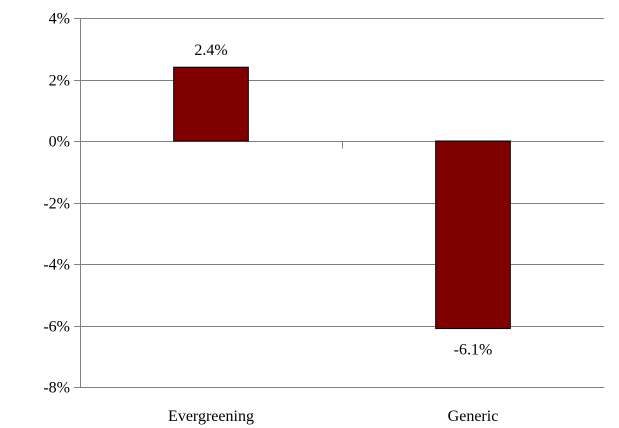 The image size is (619, 428). I want to click on y-tick-label: 4%, so click(59, 19).